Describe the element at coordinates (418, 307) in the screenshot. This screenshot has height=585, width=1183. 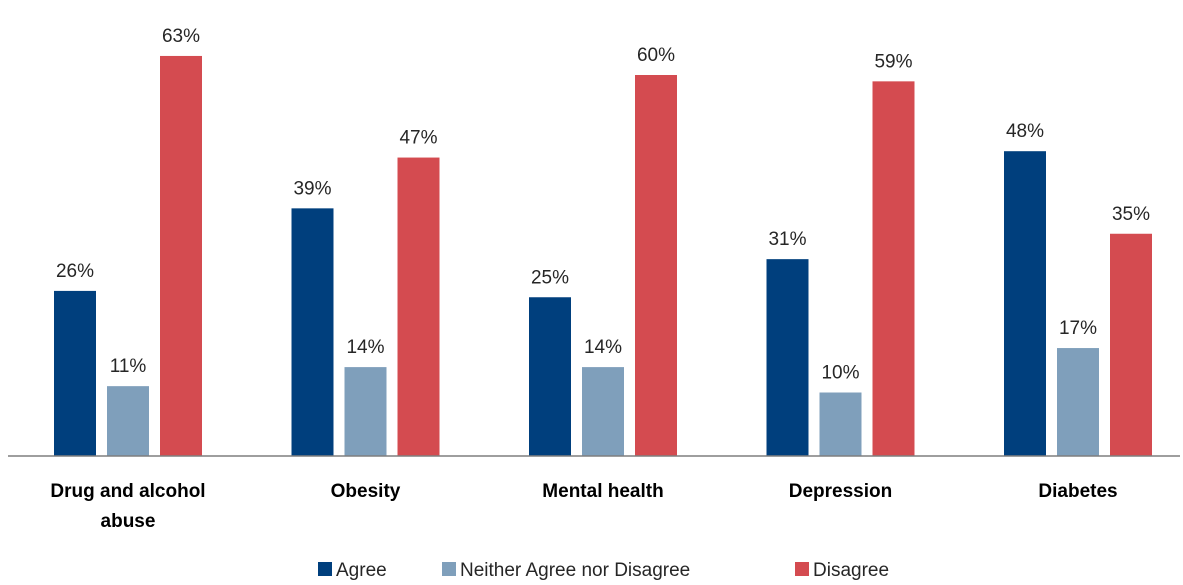
I see `bar-disagree-obesity` at that location.